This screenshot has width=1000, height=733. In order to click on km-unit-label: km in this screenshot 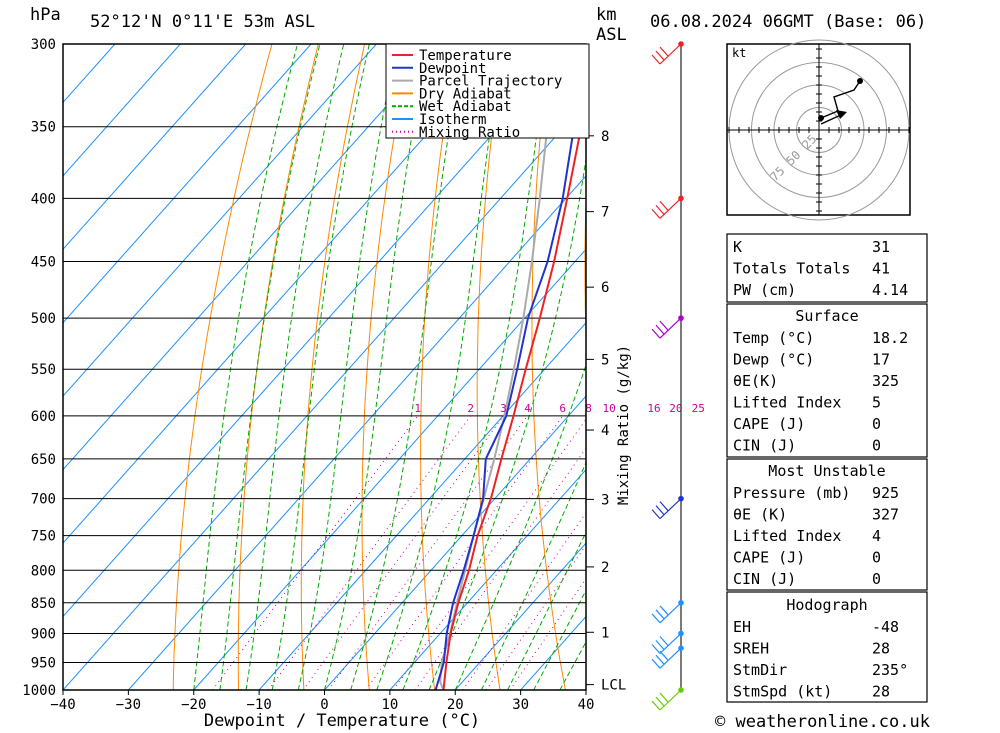, I will do `click(606, 15)`.